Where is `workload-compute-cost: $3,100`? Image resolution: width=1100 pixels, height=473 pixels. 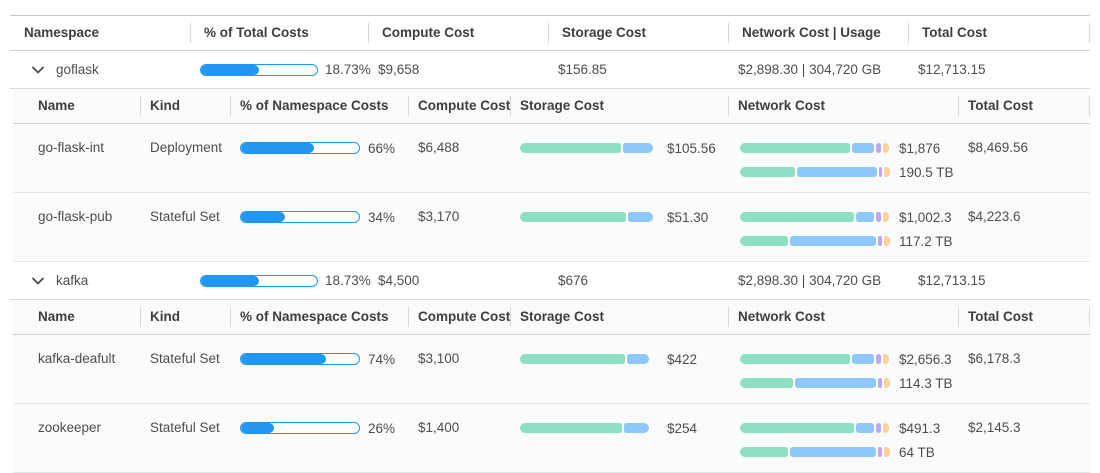 workload-compute-cost: $3,100 is located at coordinates (439, 358).